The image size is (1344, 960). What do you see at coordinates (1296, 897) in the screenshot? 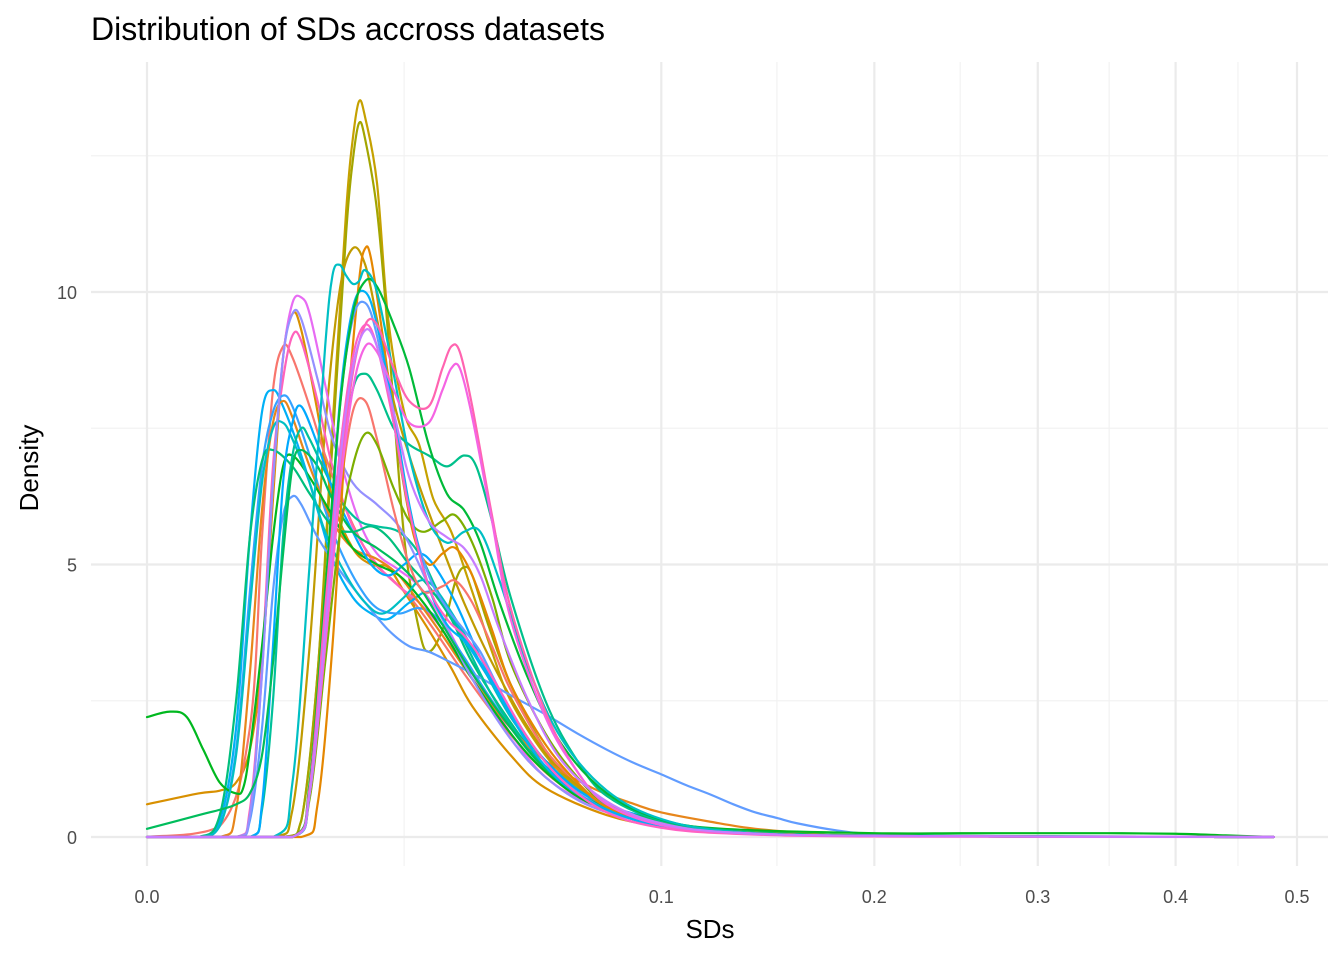
I see `x-tick-label: 0.5` at bounding box center [1296, 897].